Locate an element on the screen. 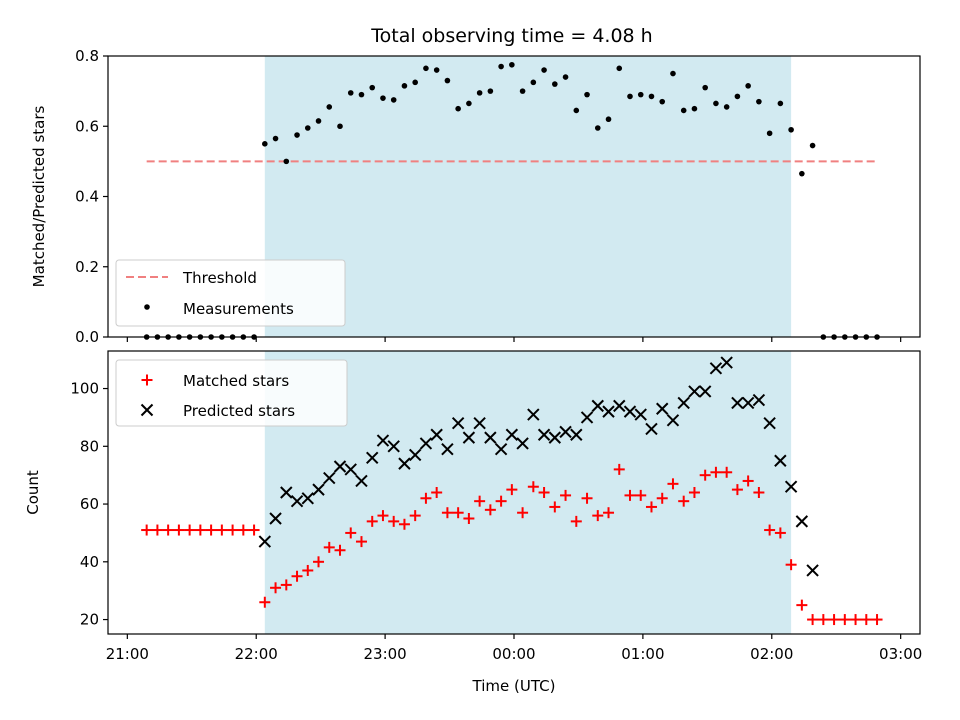 This screenshot has width=960, height=720. y-tick-label: 100 is located at coordinates (84, 389).